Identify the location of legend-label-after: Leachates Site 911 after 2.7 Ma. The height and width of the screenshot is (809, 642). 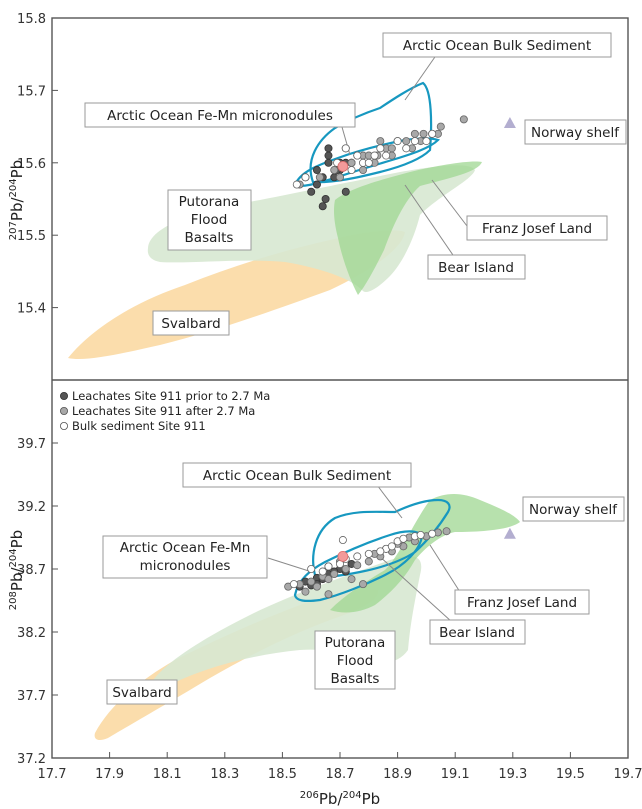
(163, 411).